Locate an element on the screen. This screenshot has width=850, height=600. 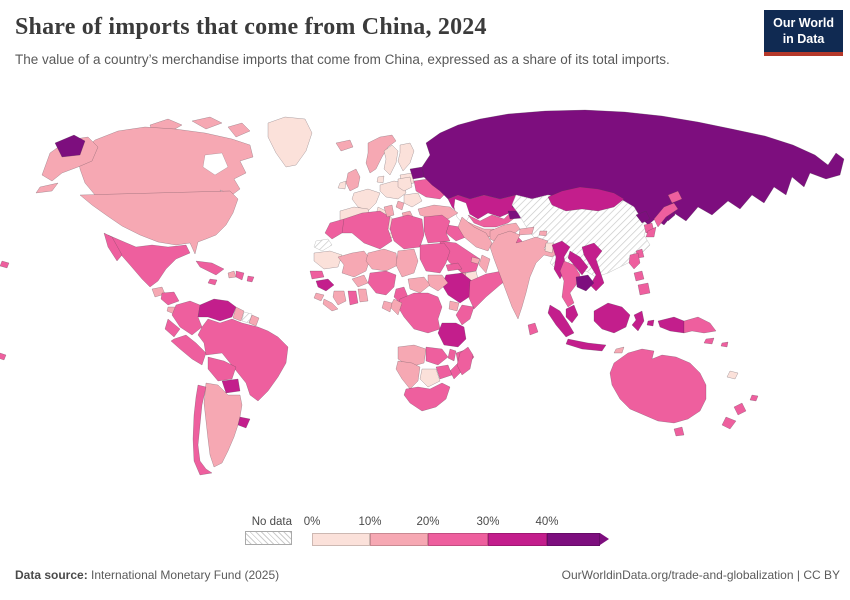
country-australia is located at coordinates (658, 386).